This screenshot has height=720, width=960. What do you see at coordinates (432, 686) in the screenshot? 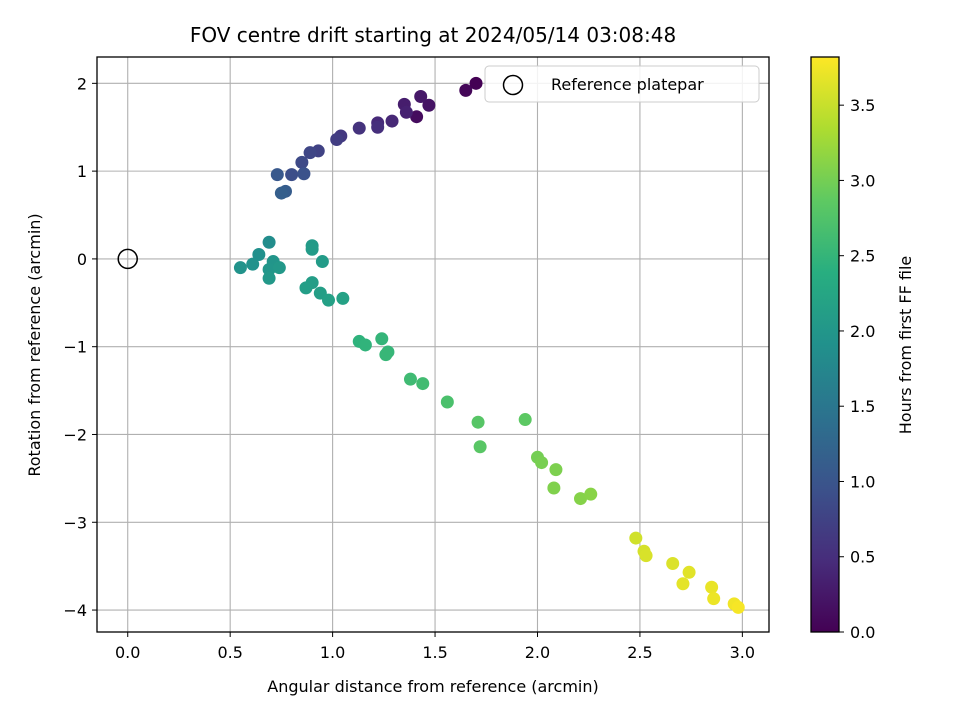
I see `x-axis-label: Angular distance from reference (arcmin)` at bounding box center [432, 686].